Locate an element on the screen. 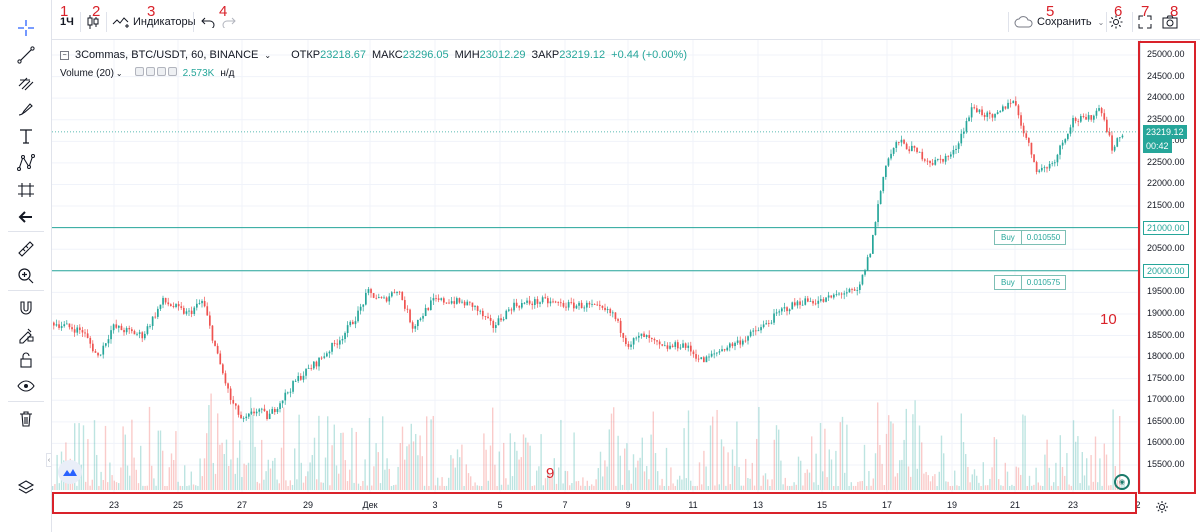 The width and height of the screenshot is (1200, 532). redo-button is located at coordinates (229, 22).